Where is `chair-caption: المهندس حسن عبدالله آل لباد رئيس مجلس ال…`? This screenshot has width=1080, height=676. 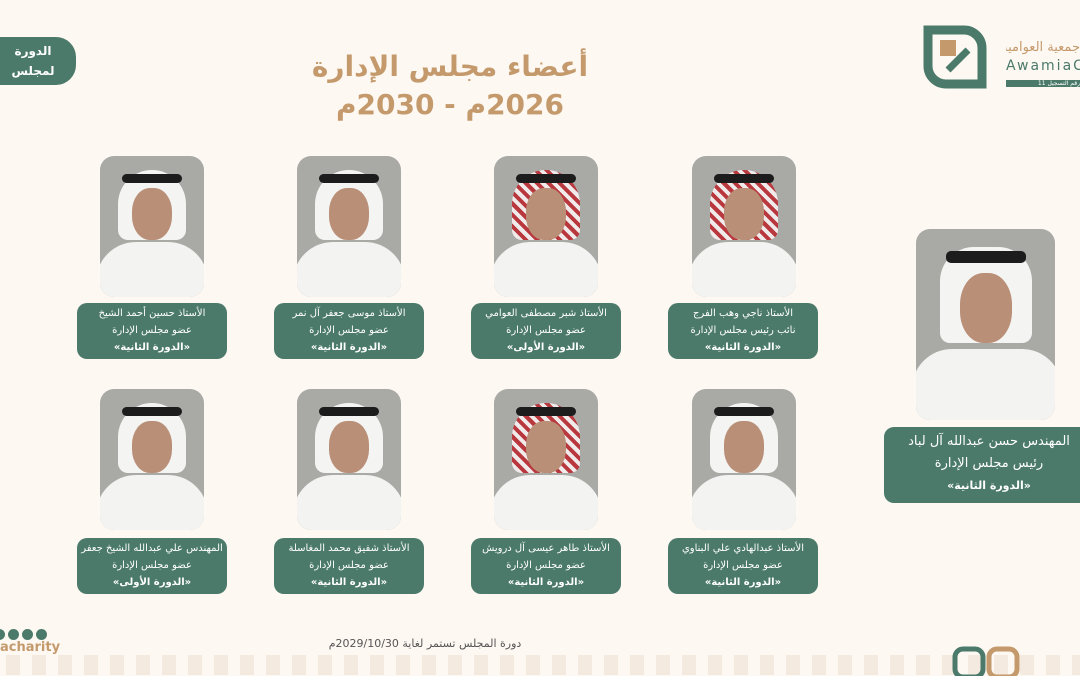 chair-caption: المهندس حسن عبدالله آل لباد رئيس مجلس ال… is located at coordinates (982, 465).